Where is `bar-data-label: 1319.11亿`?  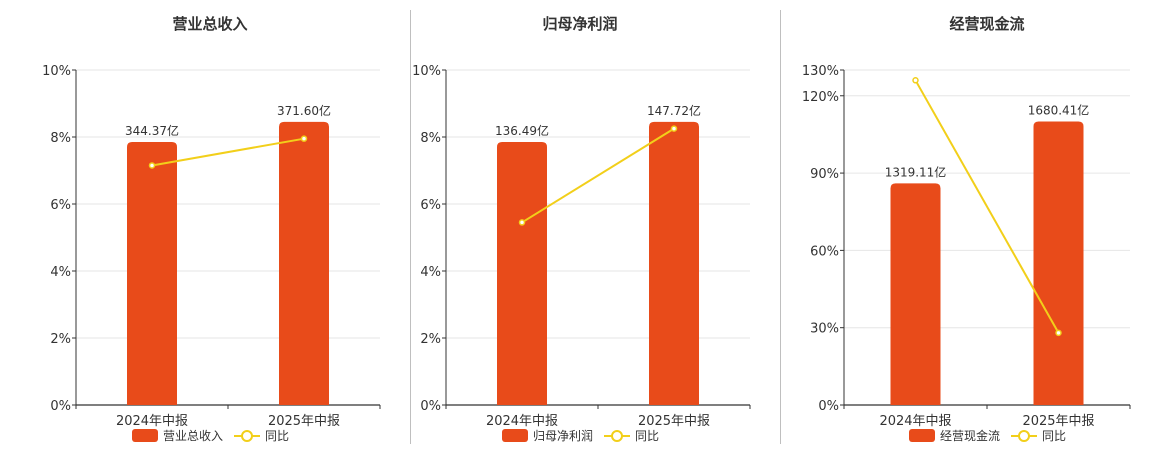 bar-data-label: 1319.11亿 is located at coordinates (916, 171).